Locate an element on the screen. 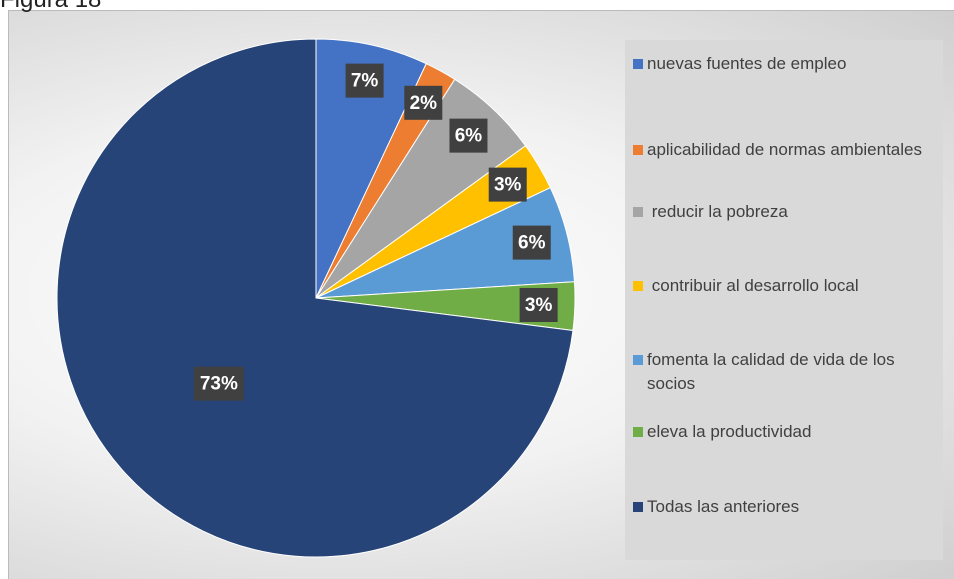  data-label: 2% is located at coordinates (424, 103).